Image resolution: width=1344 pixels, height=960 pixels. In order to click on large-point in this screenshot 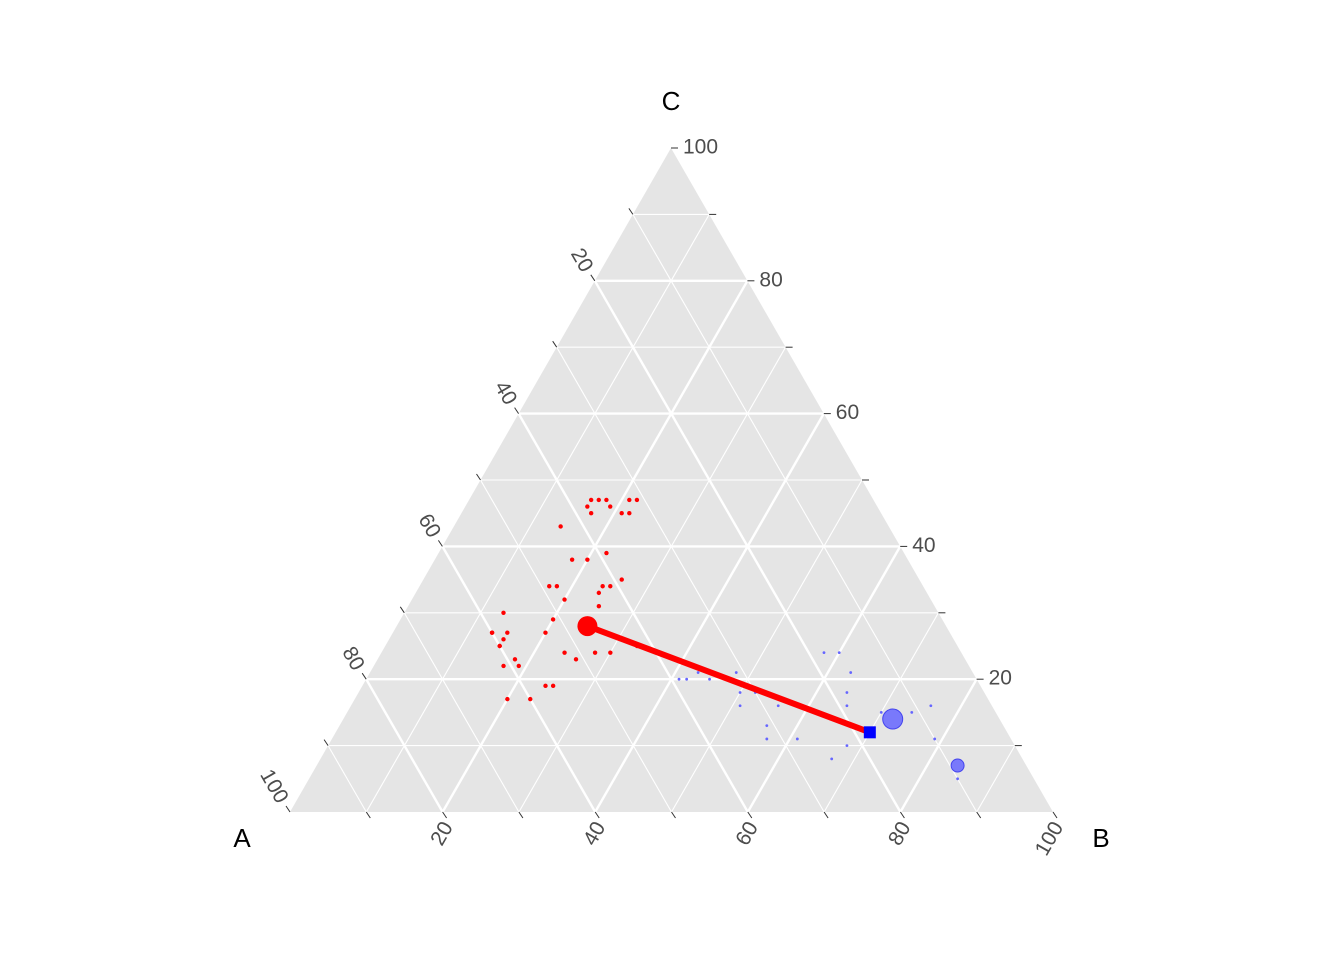, I will do `click(957, 765)`.